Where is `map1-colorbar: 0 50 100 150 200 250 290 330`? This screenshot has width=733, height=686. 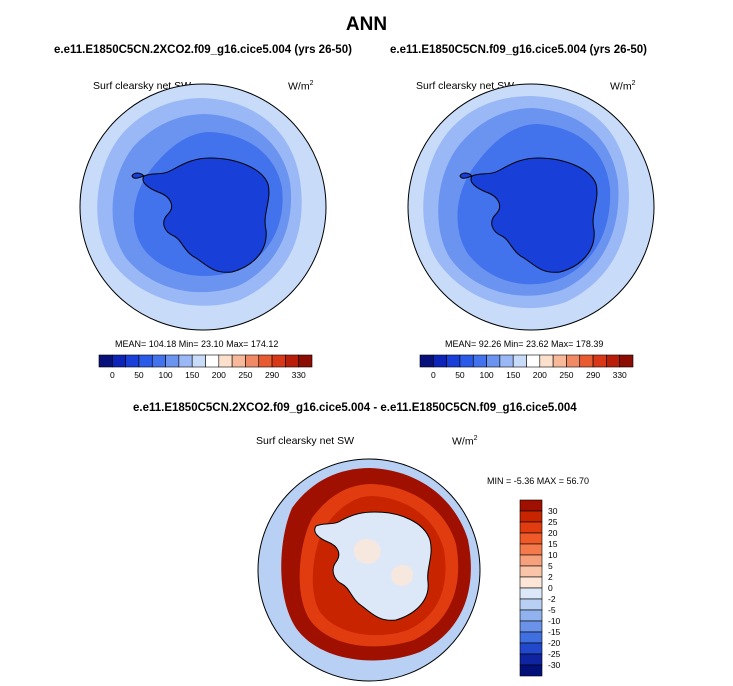 map1-colorbar: 0 50 100 150 200 250 290 330 is located at coordinates (205, 367).